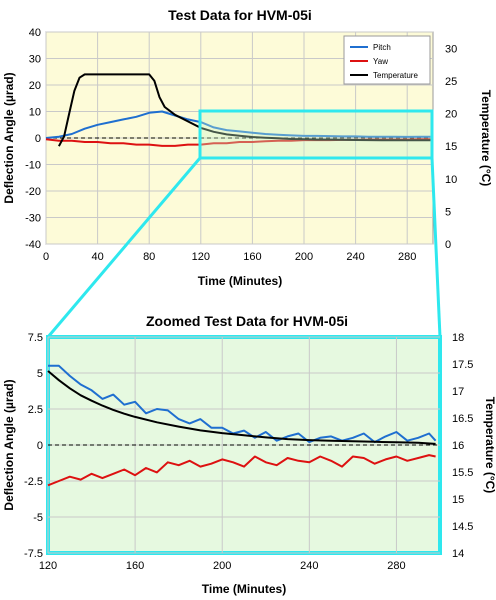  I want to click on bottom-y-tick-label: -5, so click(38, 518).